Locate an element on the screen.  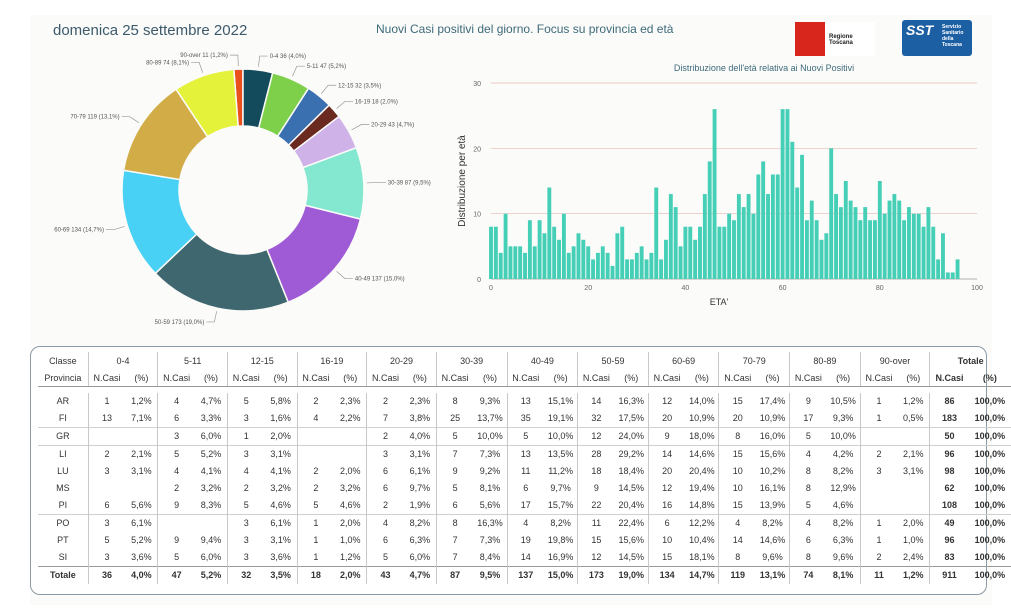
ncasi-cell: 13 is located at coordinates (107, 418).